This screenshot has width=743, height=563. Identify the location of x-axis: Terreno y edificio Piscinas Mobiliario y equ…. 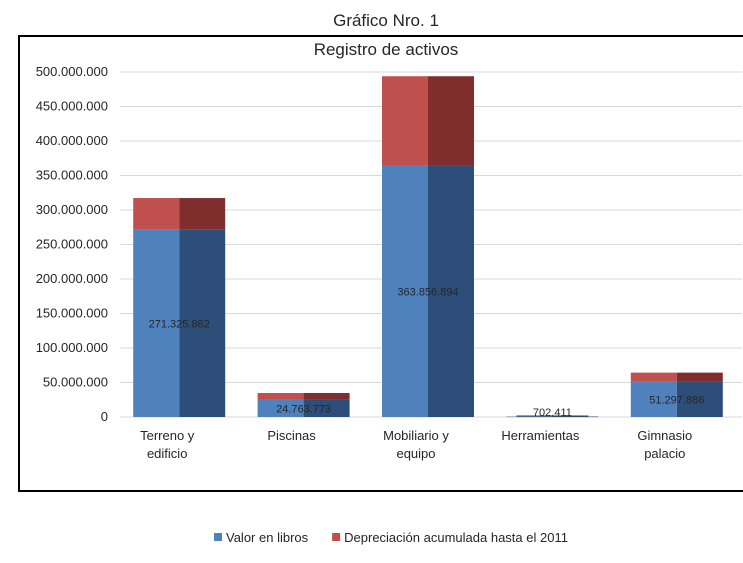
(416, 444).